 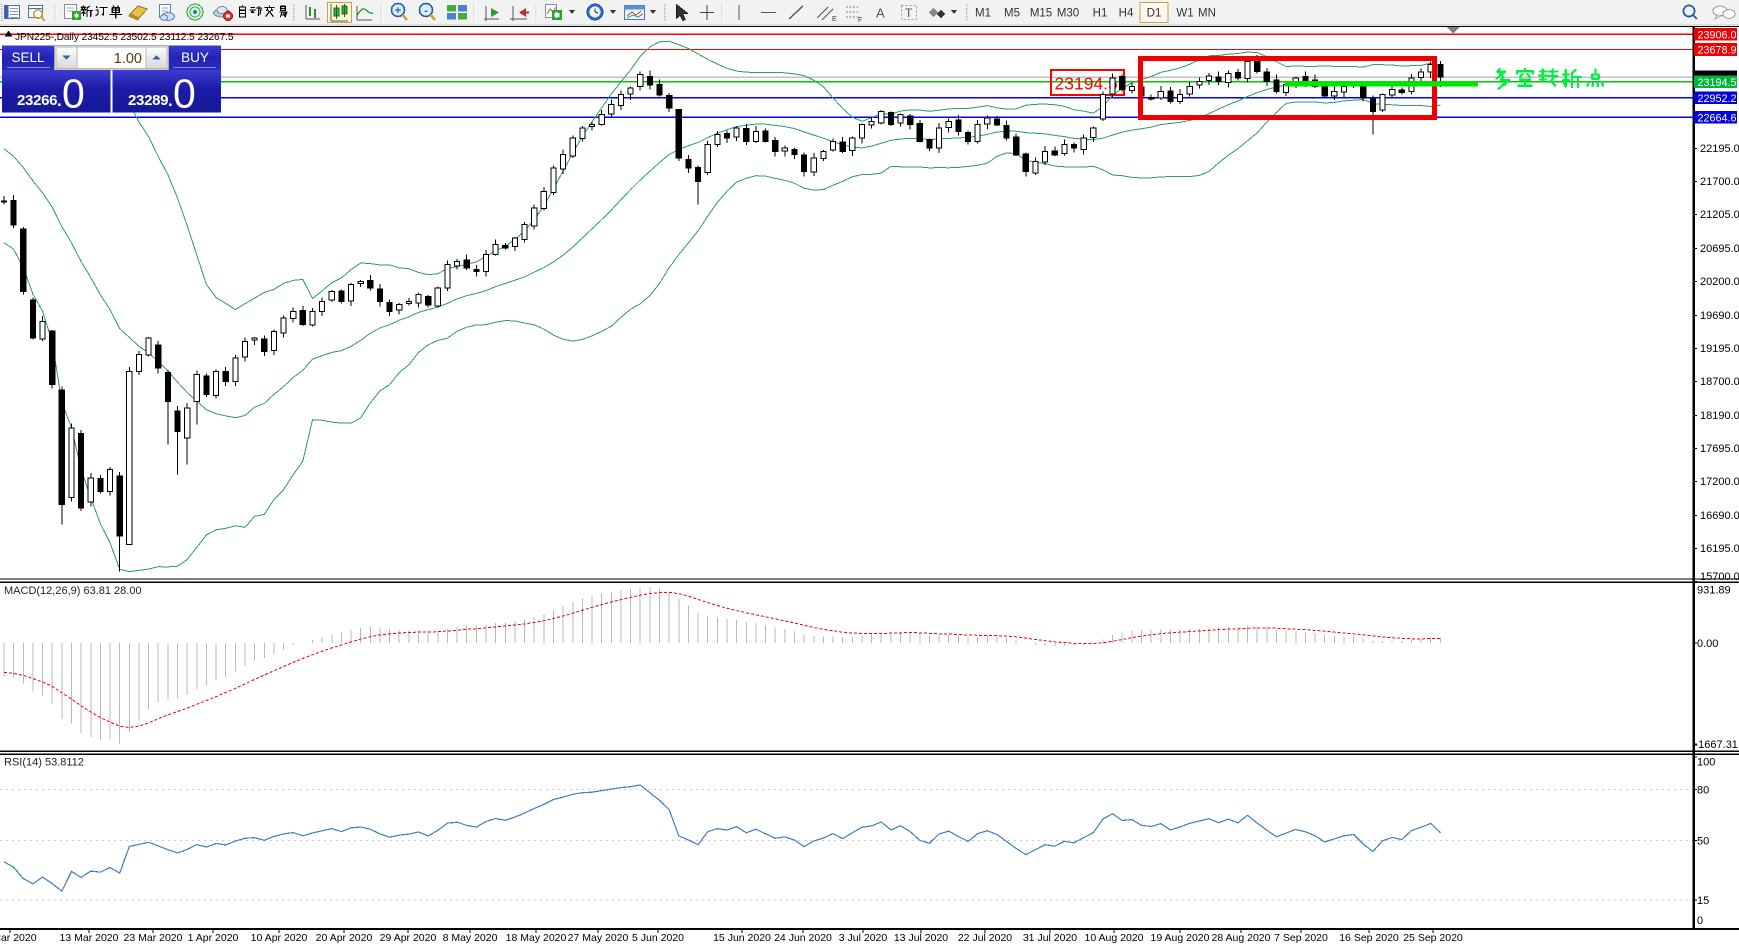 I want to click on svg-text: E, so click(x=834, y=19).